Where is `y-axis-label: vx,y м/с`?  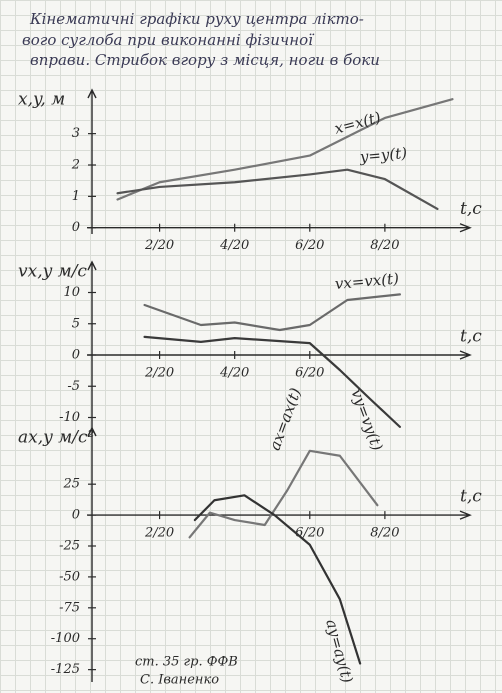 y-axis-label: vx,y м/с is located at coordinates (52, 272).